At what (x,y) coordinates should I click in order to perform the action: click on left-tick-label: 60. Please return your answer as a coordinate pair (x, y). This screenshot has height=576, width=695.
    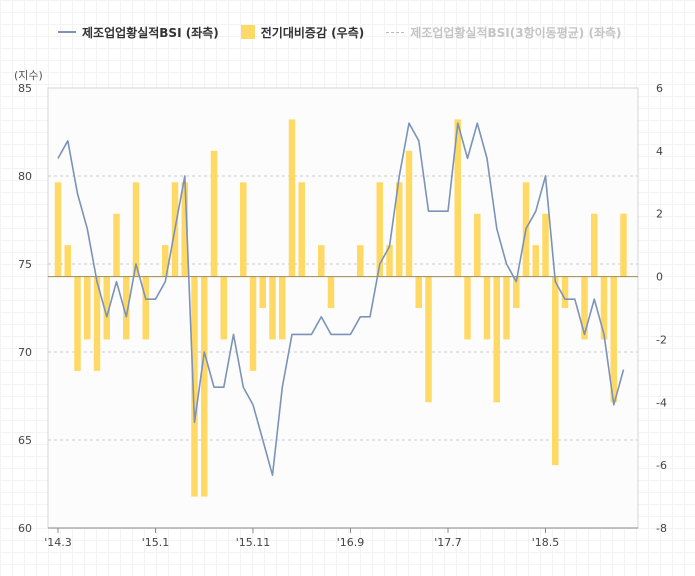
    Looking at the image, I should click on (25, 528).